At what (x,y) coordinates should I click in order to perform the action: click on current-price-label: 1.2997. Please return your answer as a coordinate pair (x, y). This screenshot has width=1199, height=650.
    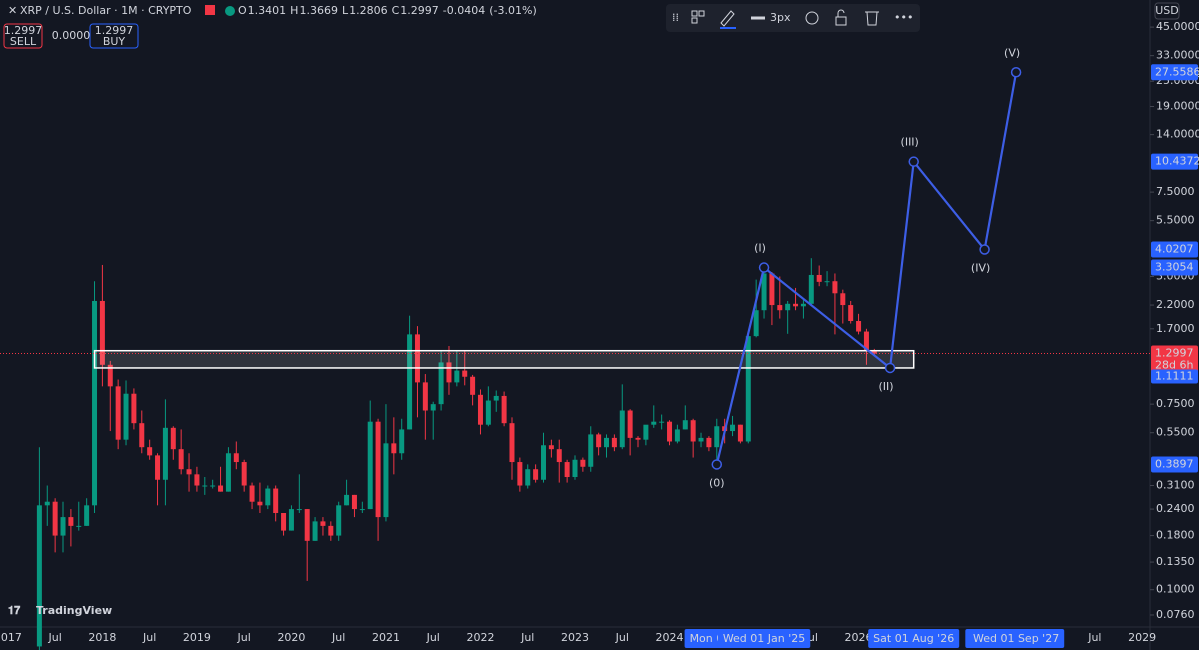
    Looking at the image, I should click on (1174, 353).